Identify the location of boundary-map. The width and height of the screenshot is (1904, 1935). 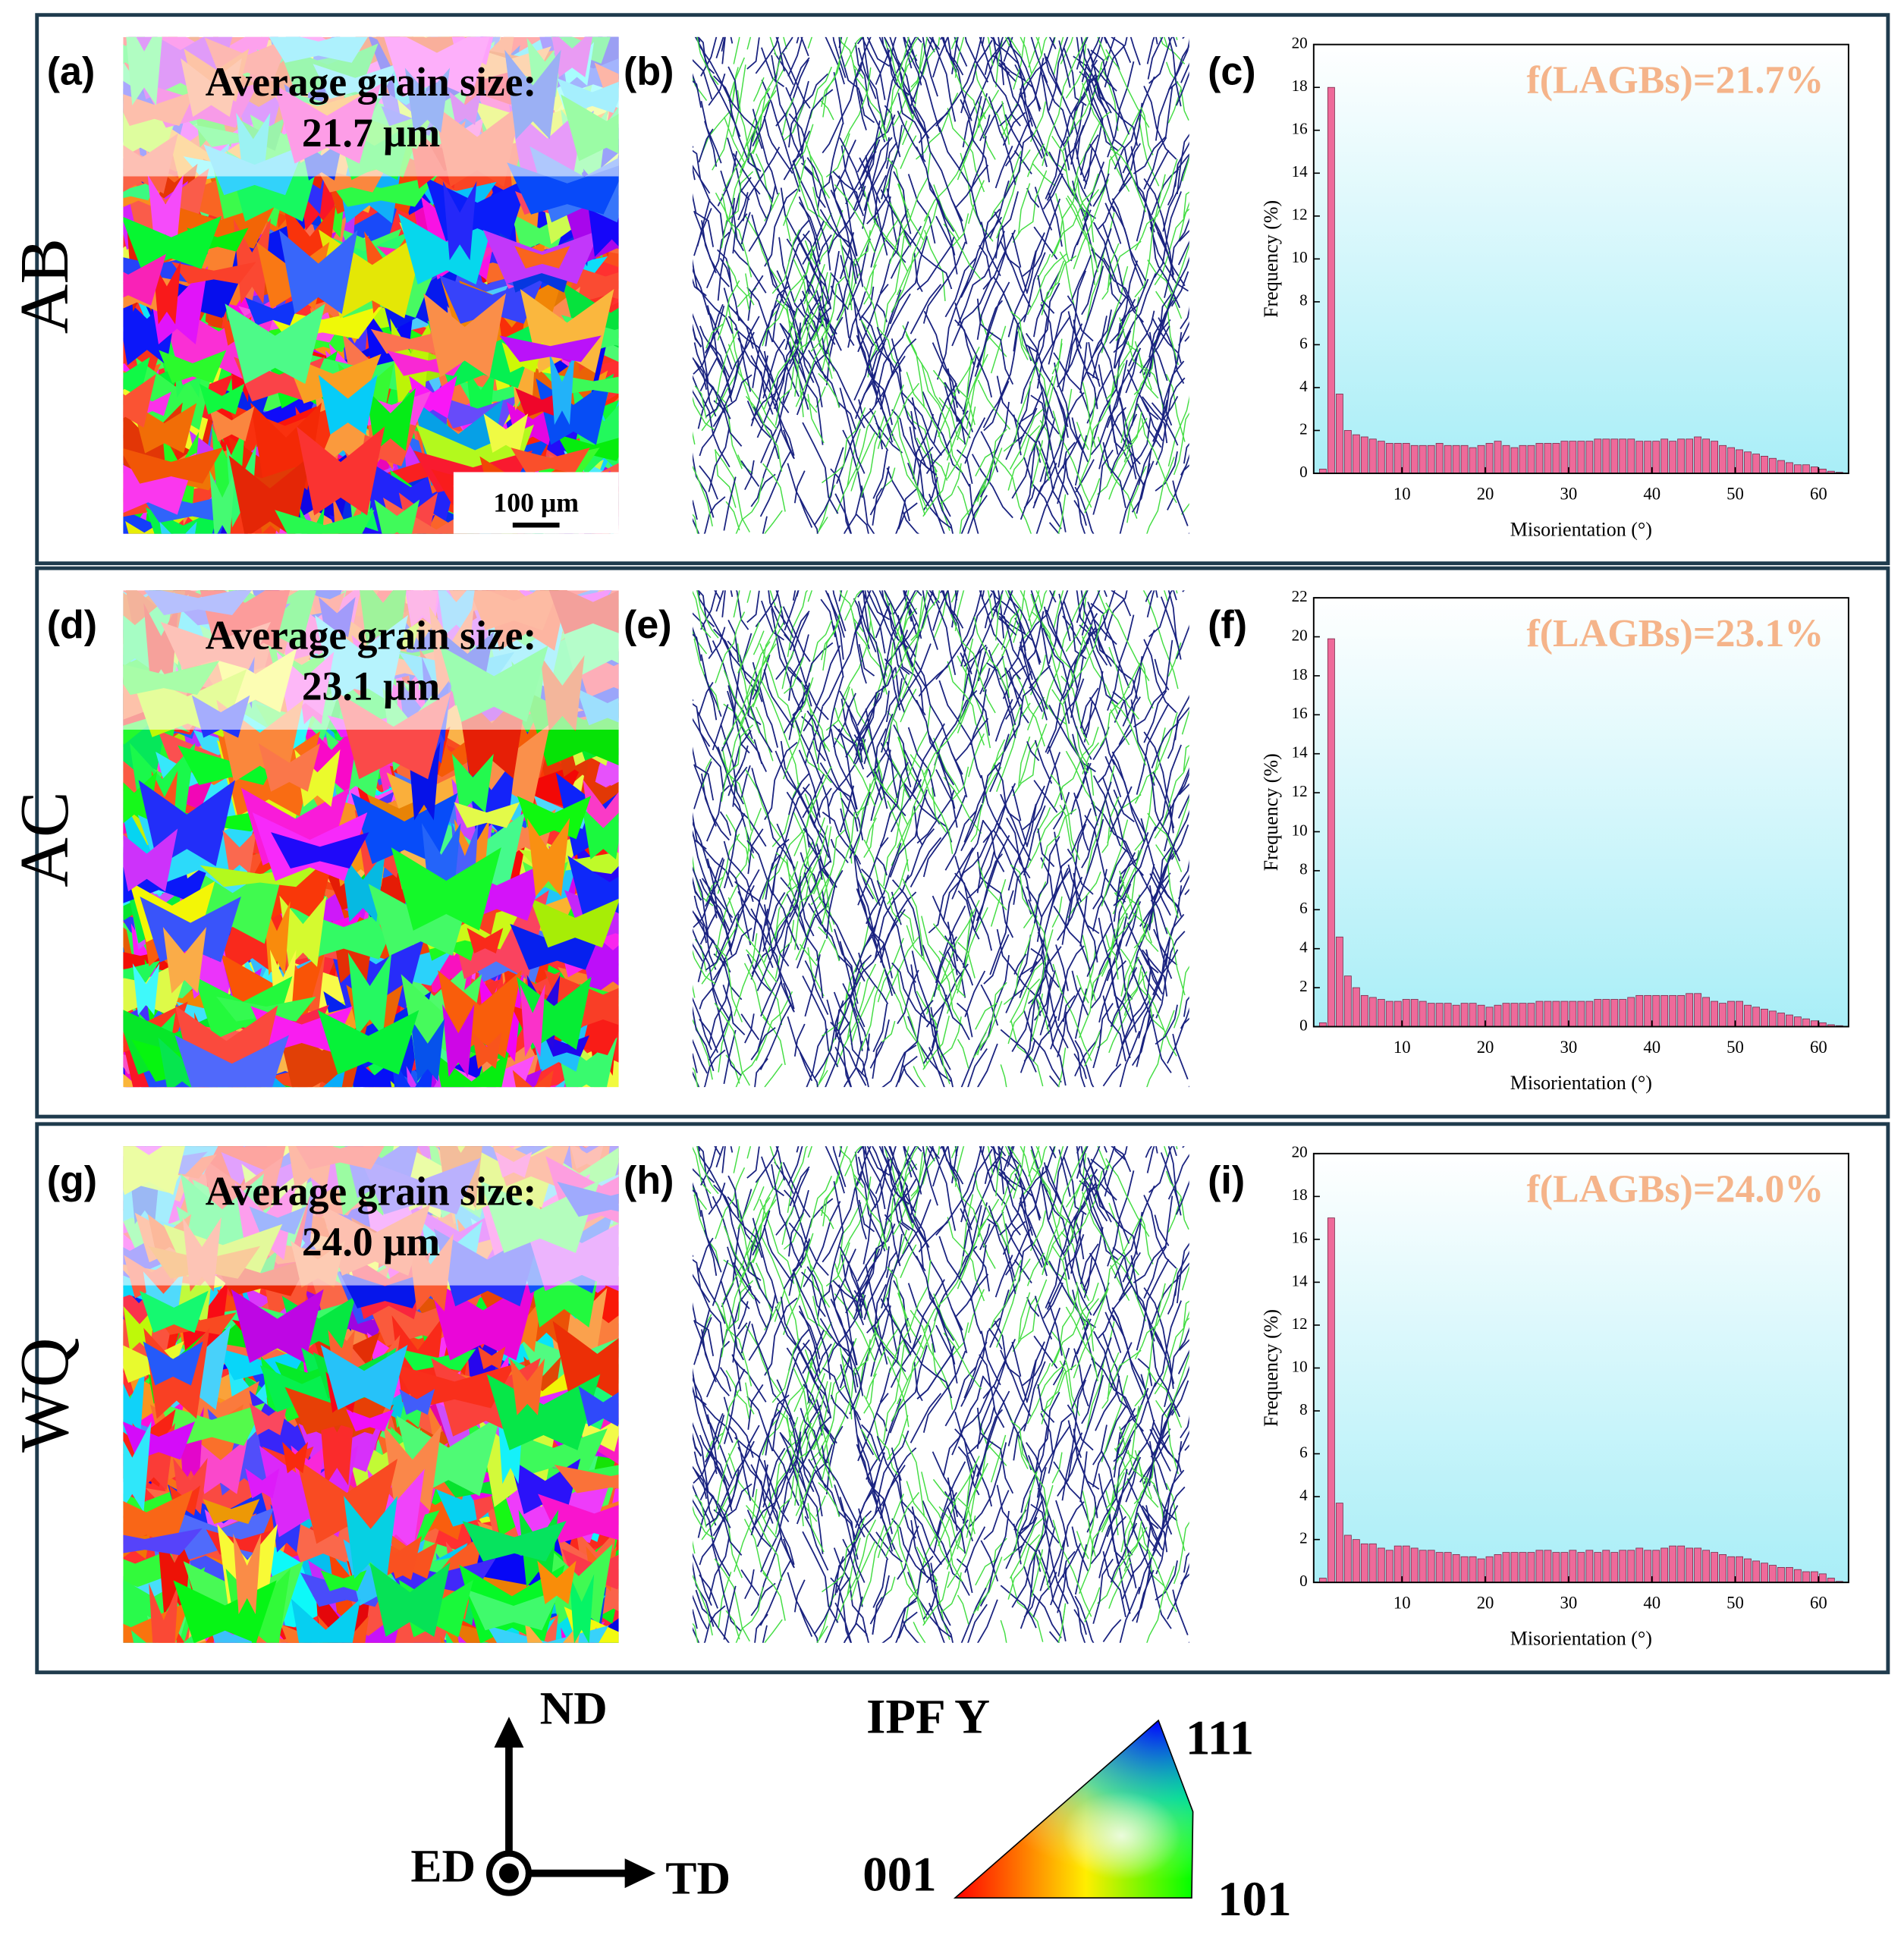
(941, 285).